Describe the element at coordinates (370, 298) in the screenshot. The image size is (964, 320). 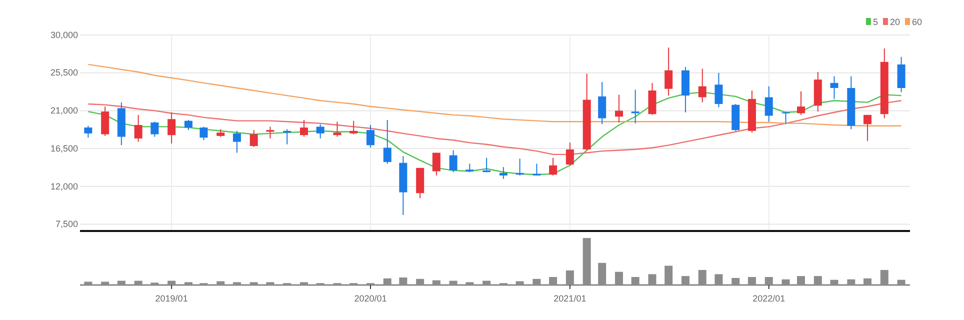
I see `x-tick-label: 2020/01` at that location.